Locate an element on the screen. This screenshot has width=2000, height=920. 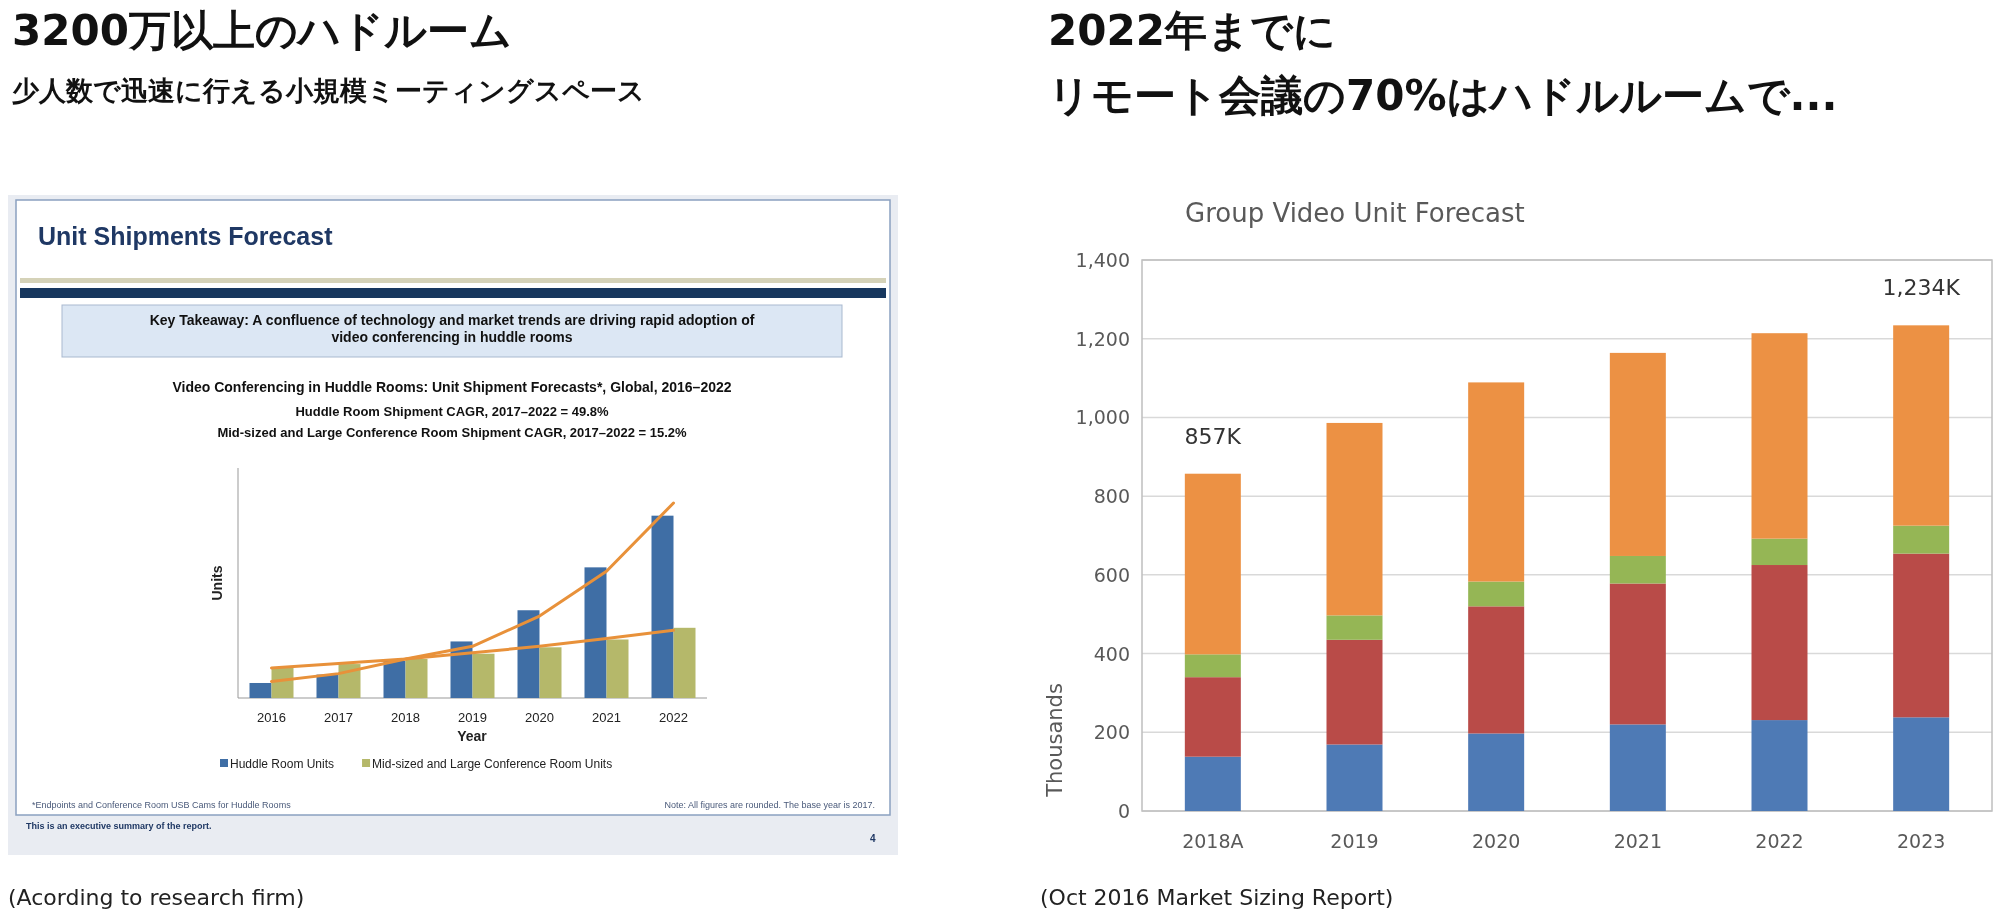
legend-label: Mid-sized and Large Conference Room Units is located at coordinates (492, 764).